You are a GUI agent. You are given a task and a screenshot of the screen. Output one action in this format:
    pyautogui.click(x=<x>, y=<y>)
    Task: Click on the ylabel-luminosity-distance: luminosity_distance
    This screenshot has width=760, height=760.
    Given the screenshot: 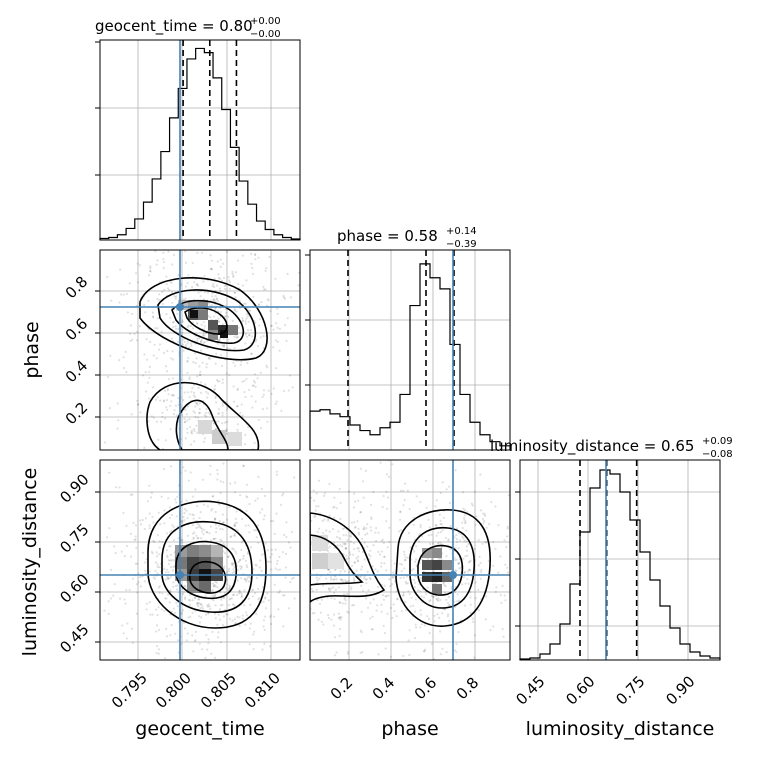 What is the action you would take?
    pyautogui.click(x=30, y=562)
    